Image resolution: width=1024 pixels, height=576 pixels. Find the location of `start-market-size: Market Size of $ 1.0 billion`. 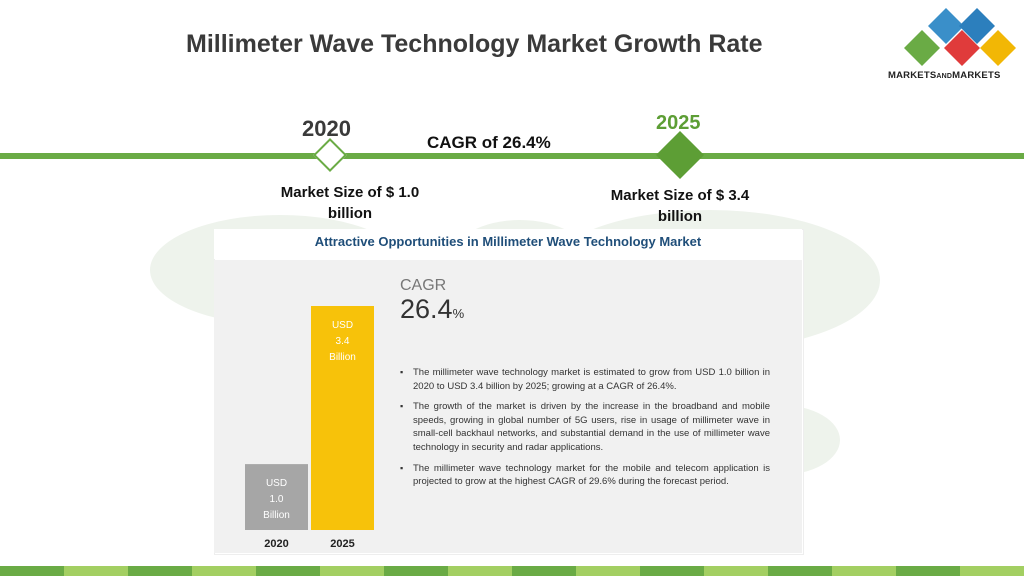

start-market-size: Market Size of $ 1.0 billion is located at coordinates (350, 203).